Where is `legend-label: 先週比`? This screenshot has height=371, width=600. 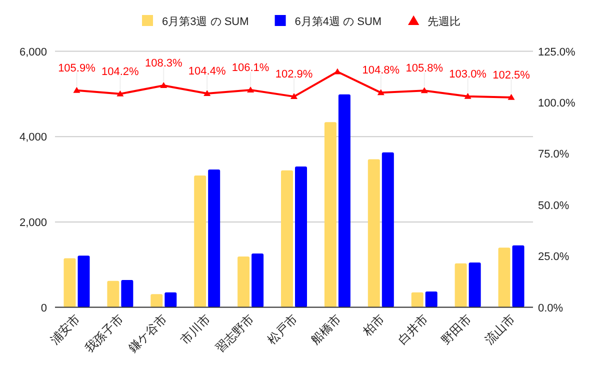
legend-label: 先週比 is located at coordinates (444, 21).